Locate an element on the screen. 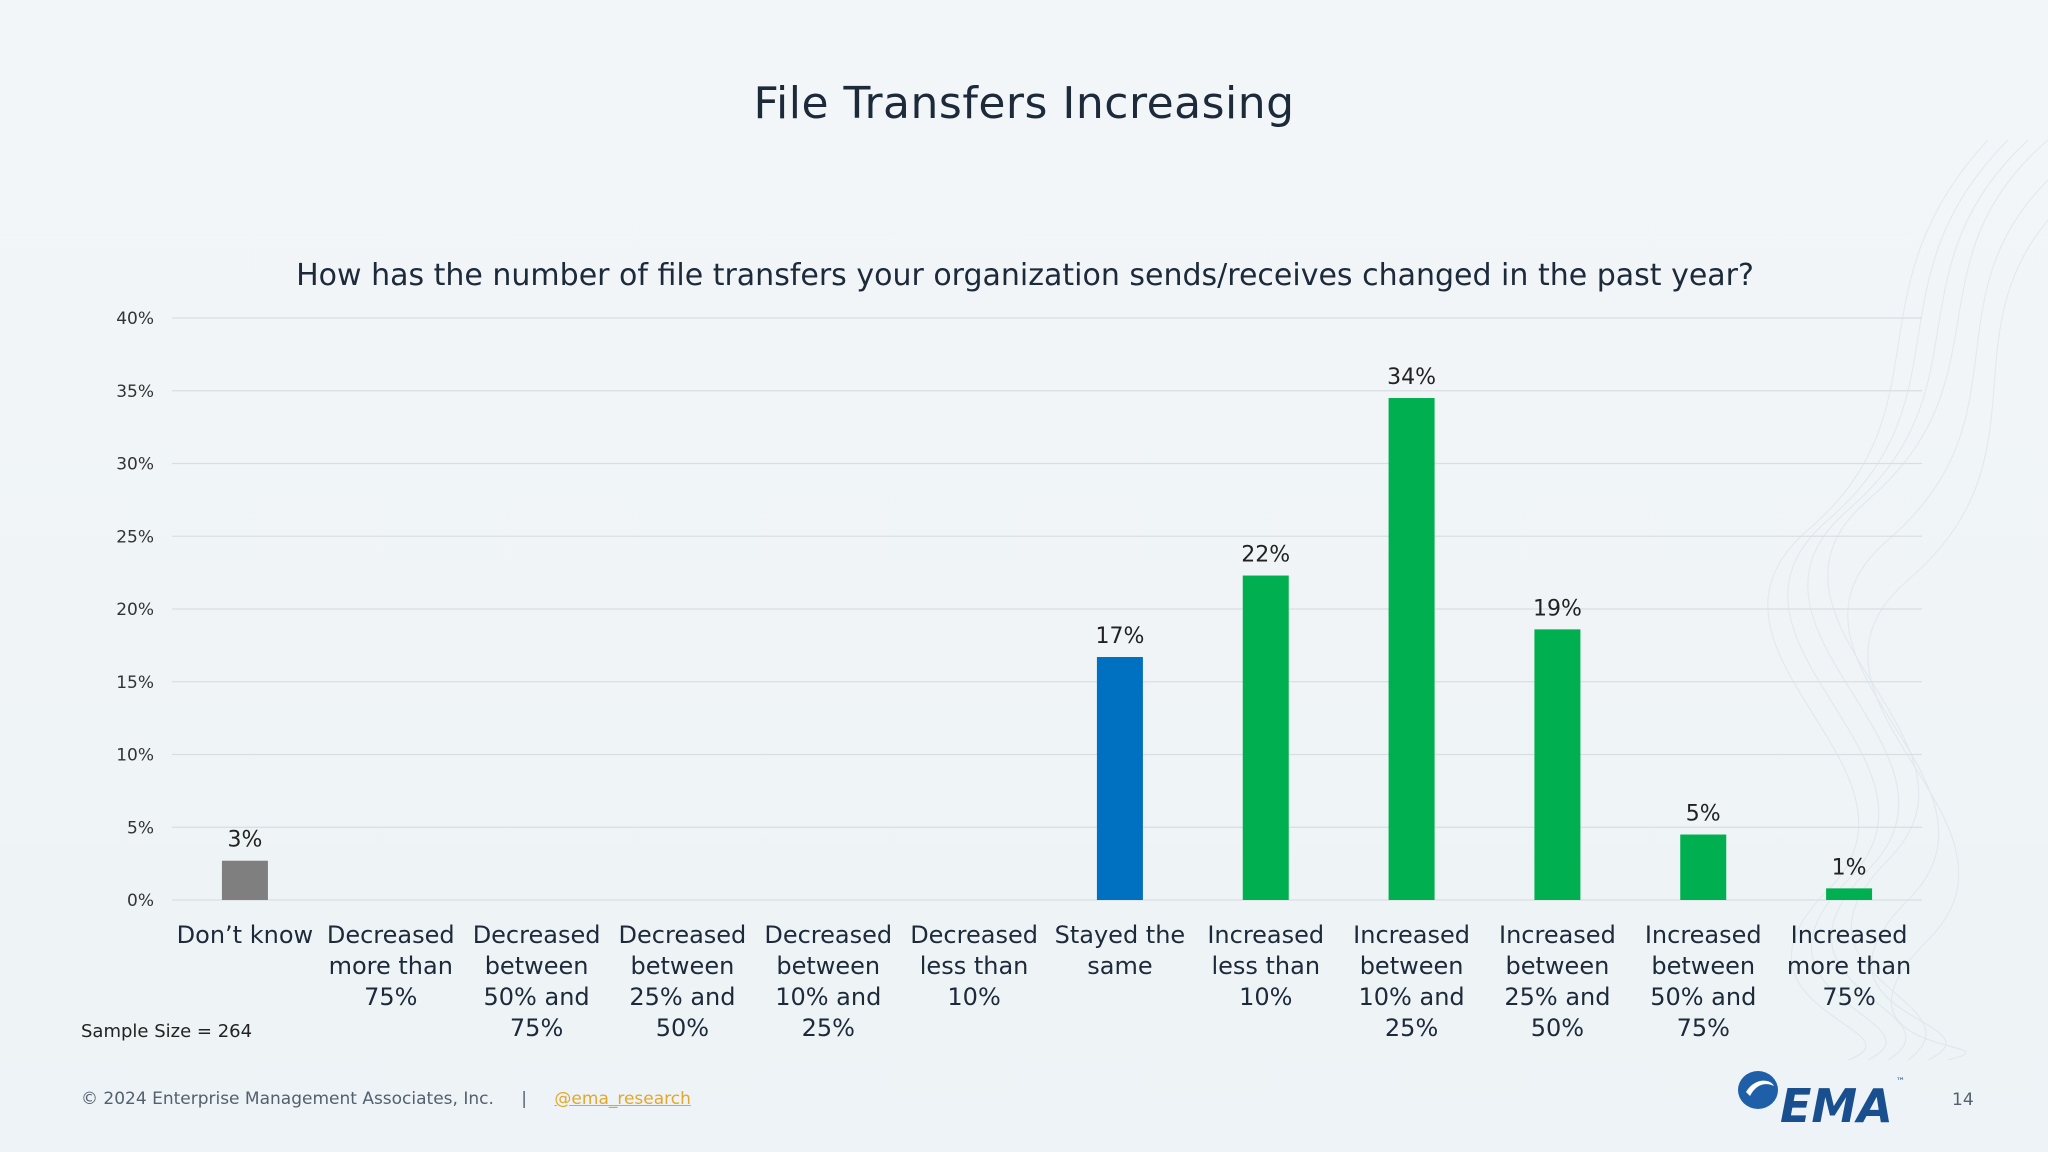  y-tick-label: 5% is located at coordinates (140, 828).